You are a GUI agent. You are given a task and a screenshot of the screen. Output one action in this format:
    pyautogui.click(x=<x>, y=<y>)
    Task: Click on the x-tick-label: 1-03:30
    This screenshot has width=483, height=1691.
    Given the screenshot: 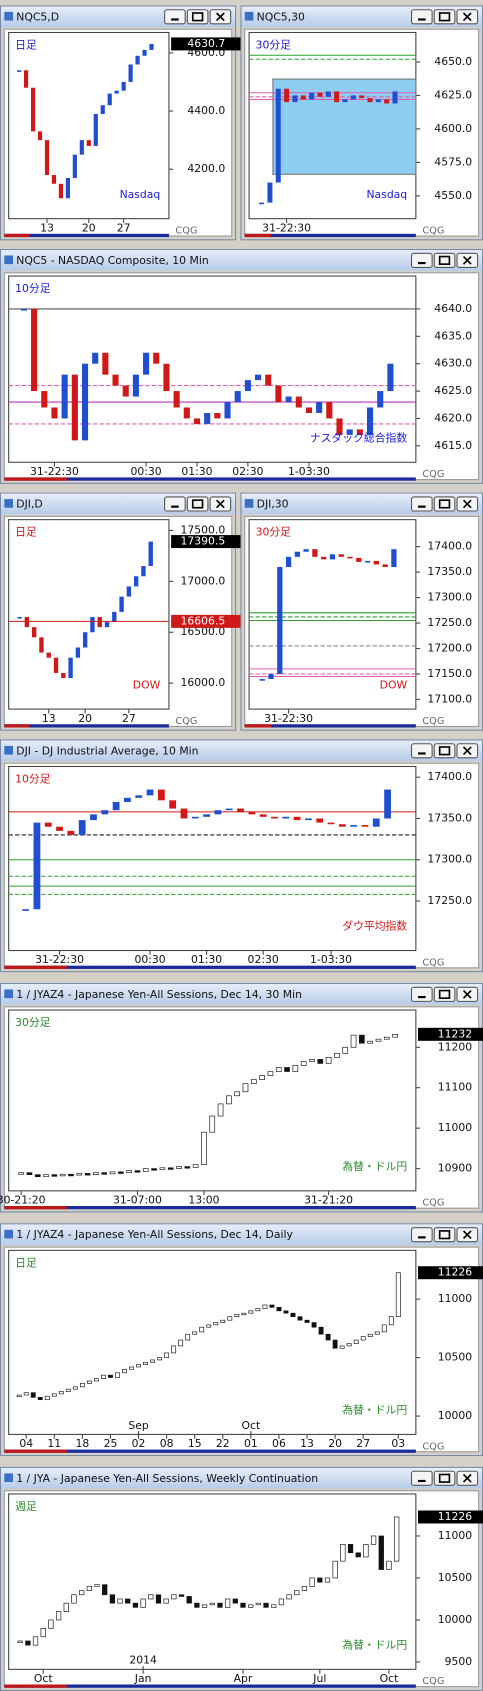 What is the action you would take?
    pyautogui.click(x=331, y=959)
    